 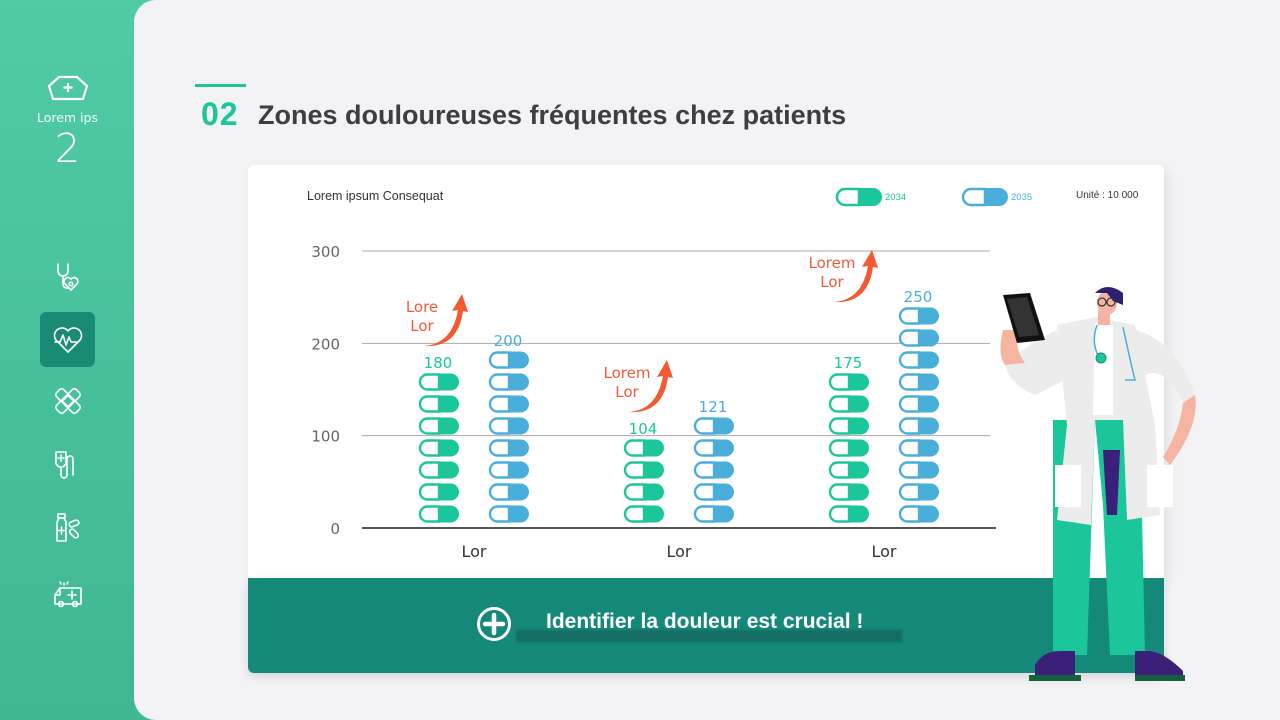 I want to click on bandage-icon, so click(x=67, y=400).